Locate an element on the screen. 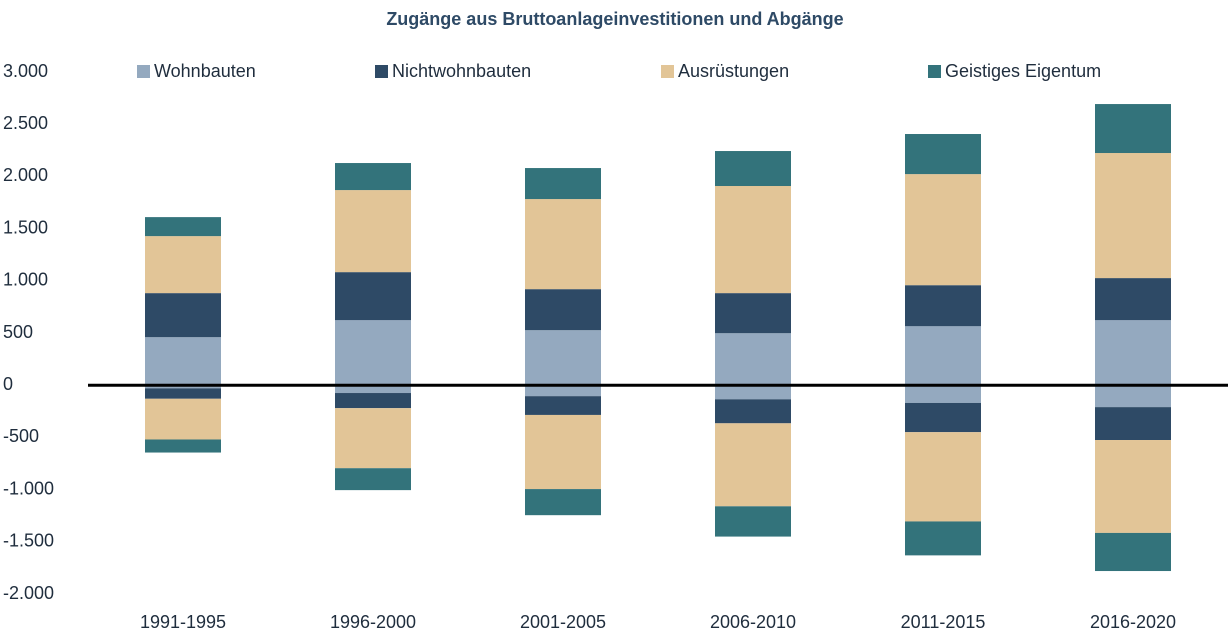 Image resolution: width=1228 pixels, height=640 pixels. legend-label: Geistiges Eigentum is located at coordinates (1023, 71).